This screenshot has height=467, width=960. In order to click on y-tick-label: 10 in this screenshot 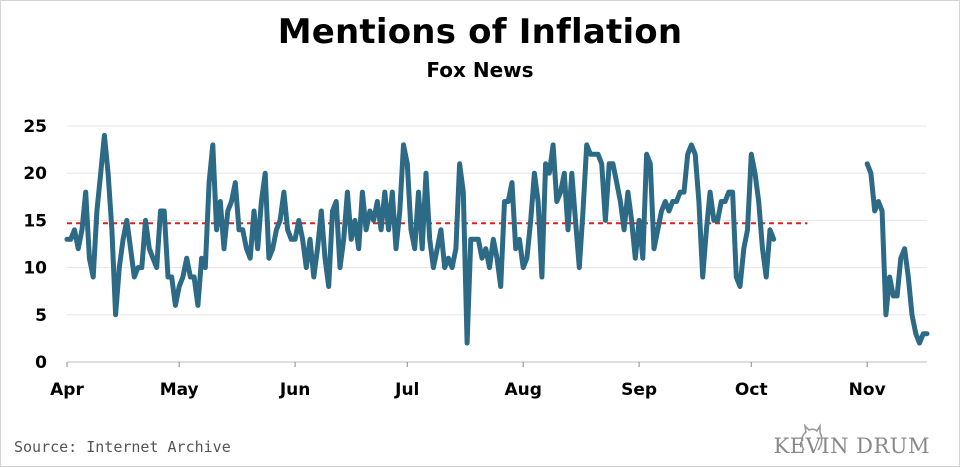, I will do `click(35, 269)`.